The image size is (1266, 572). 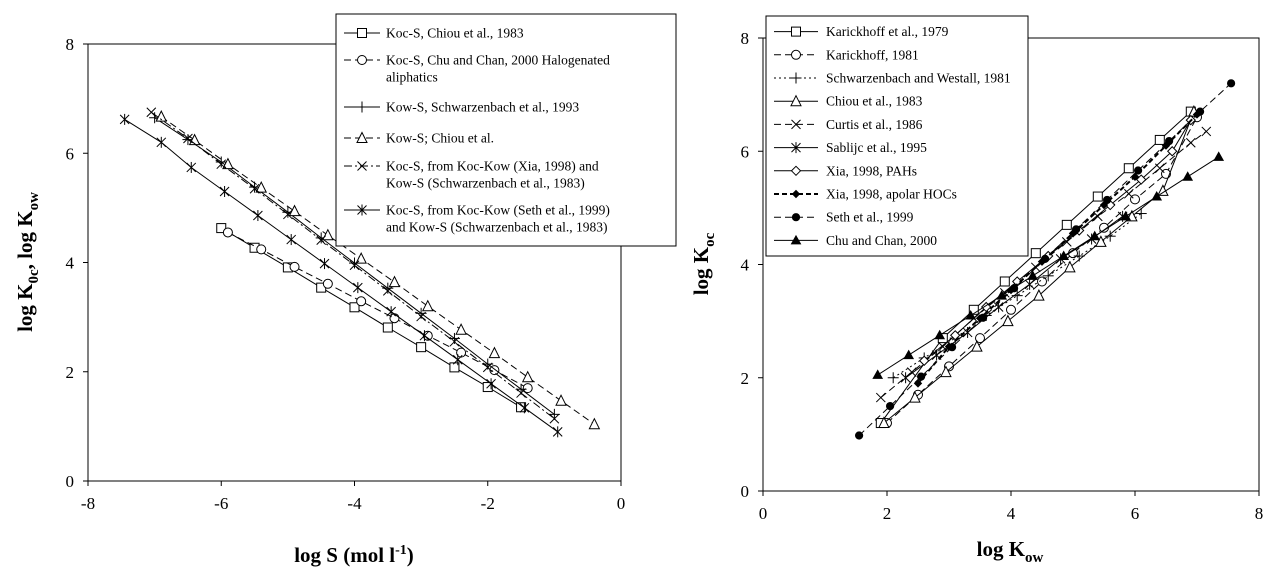 I want to click on legend-label: Sablijc et al., 1995, so click(x=876, y=147).